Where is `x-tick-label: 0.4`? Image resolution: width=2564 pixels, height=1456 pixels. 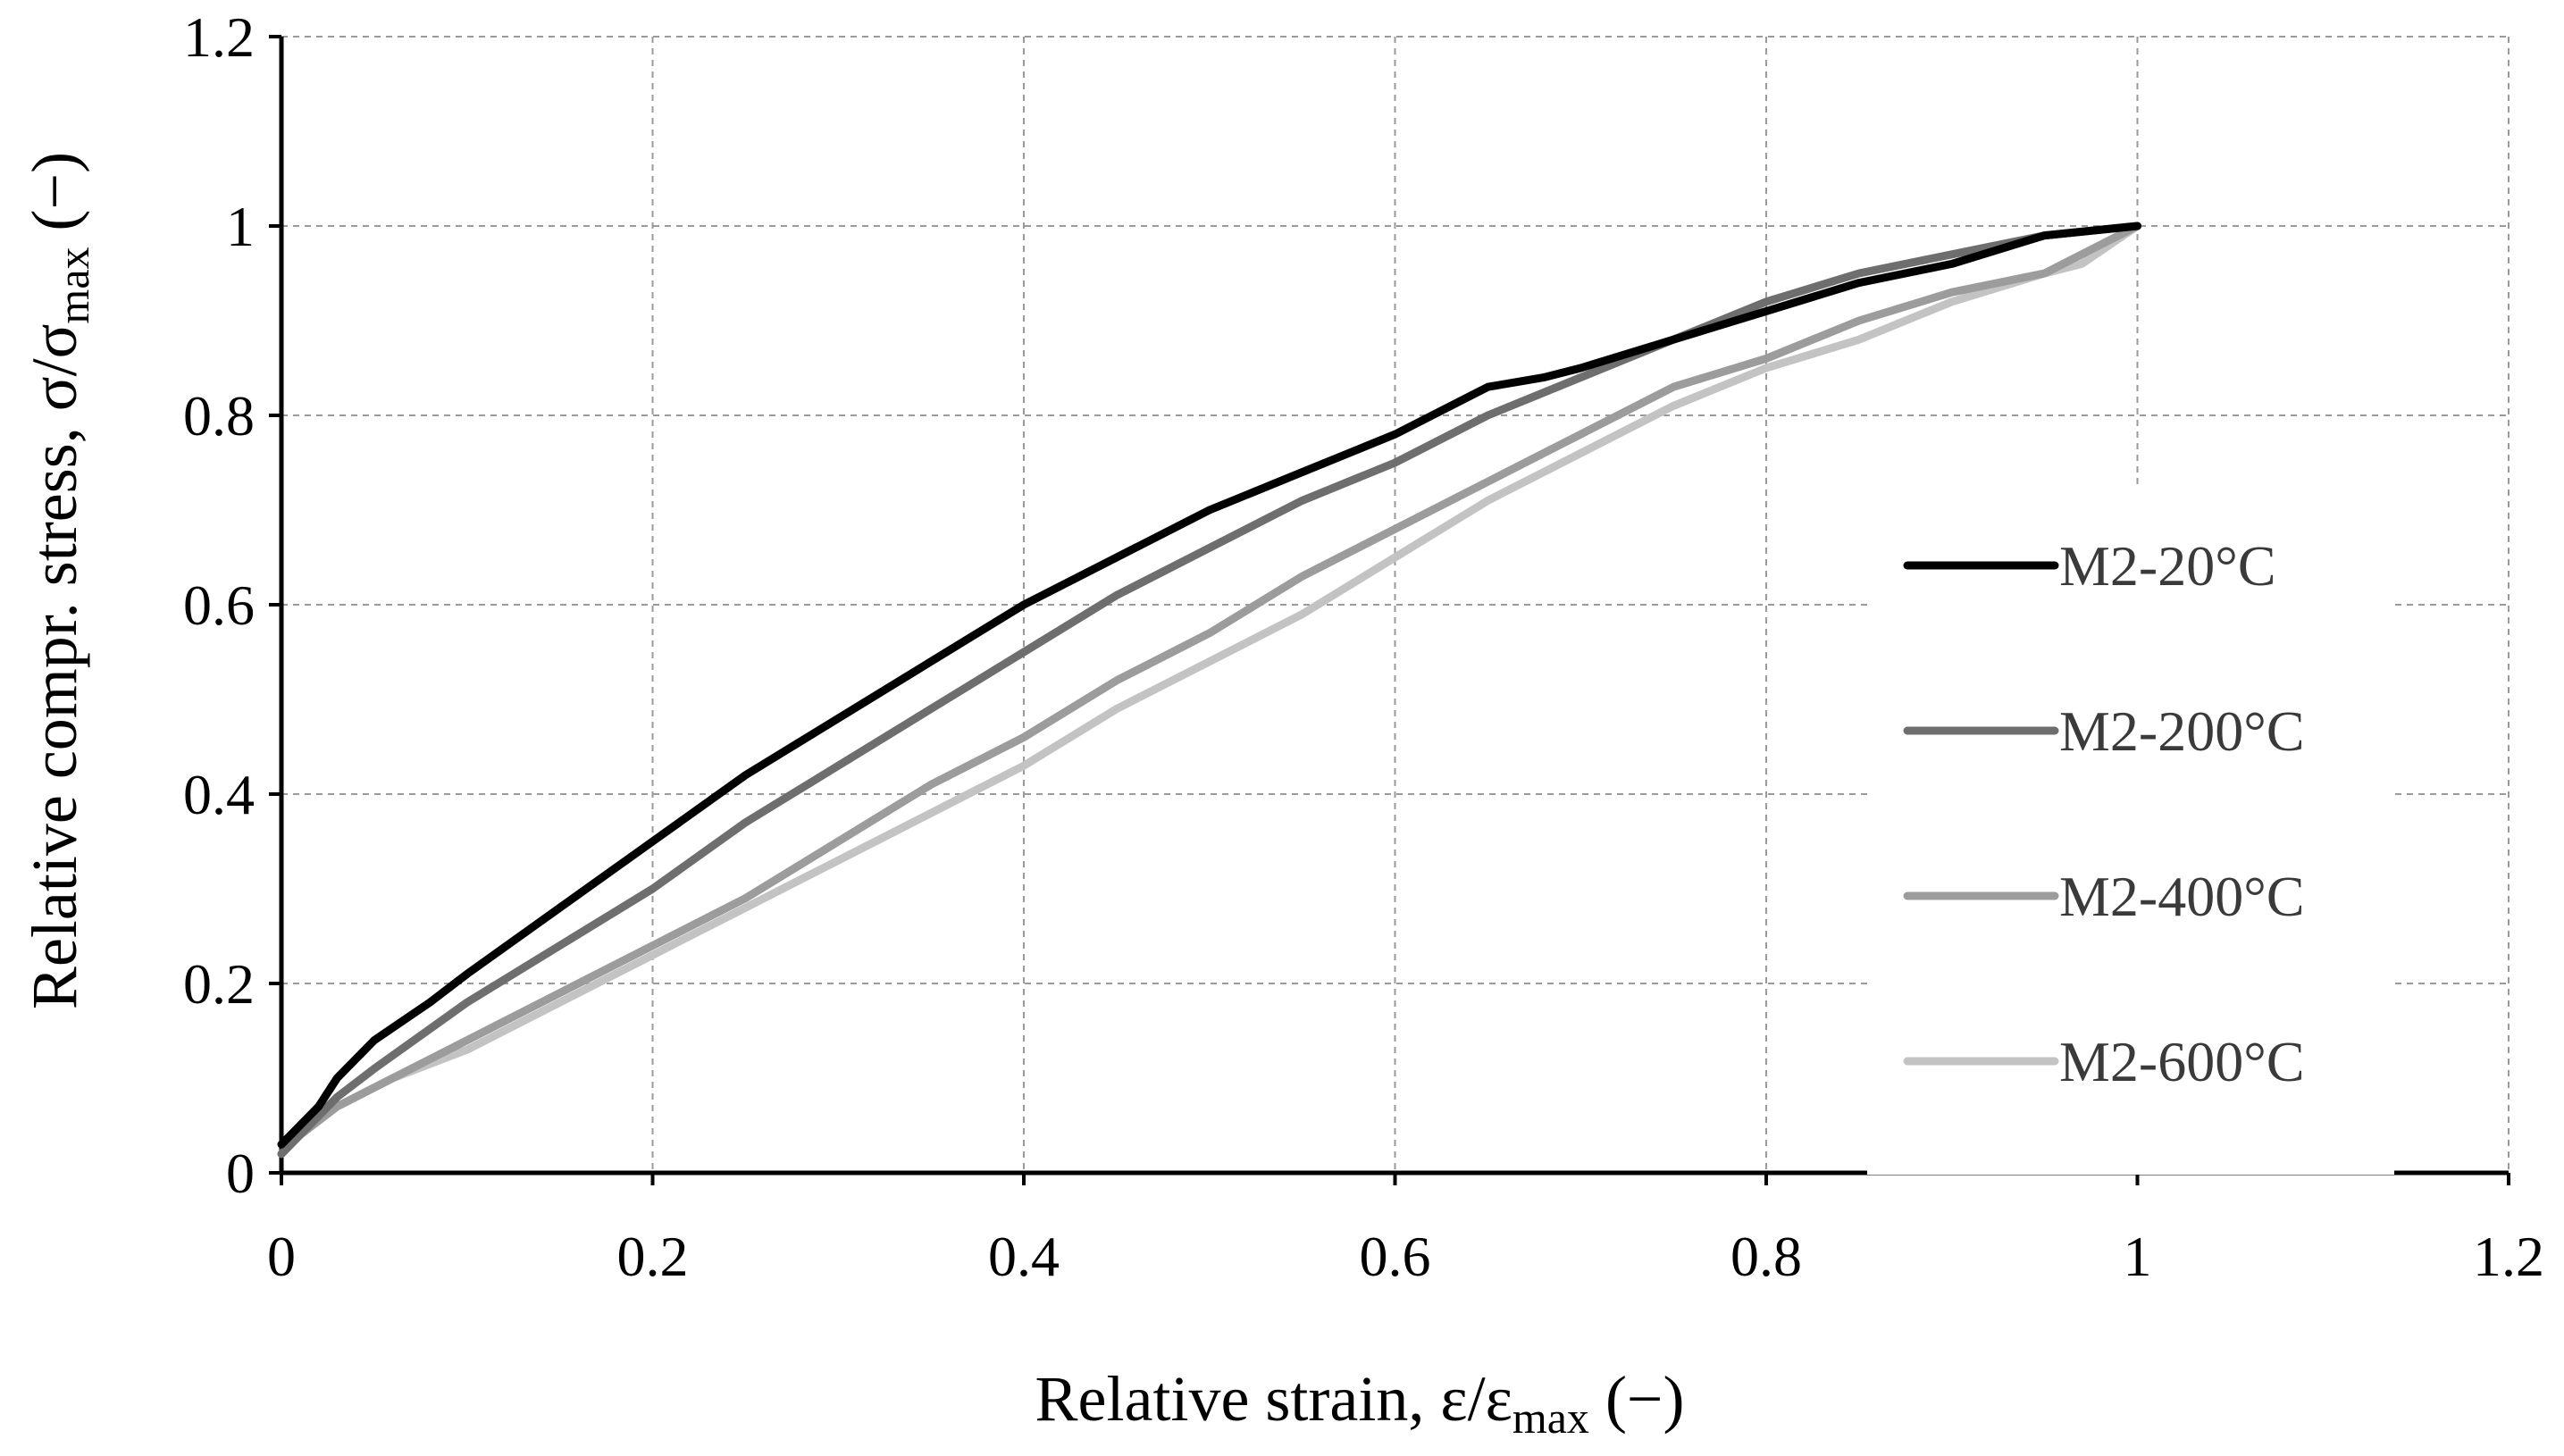
x-tick-label: 0.4 is located at coordinates (1024, 1256).